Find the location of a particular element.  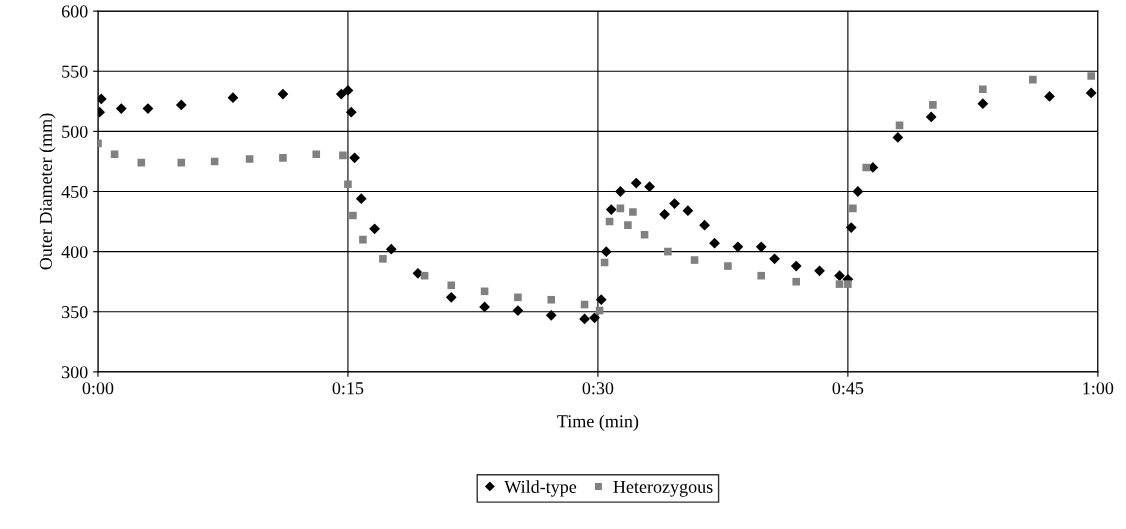

y-tick-label: 550 is located at coordinates (75, 71).